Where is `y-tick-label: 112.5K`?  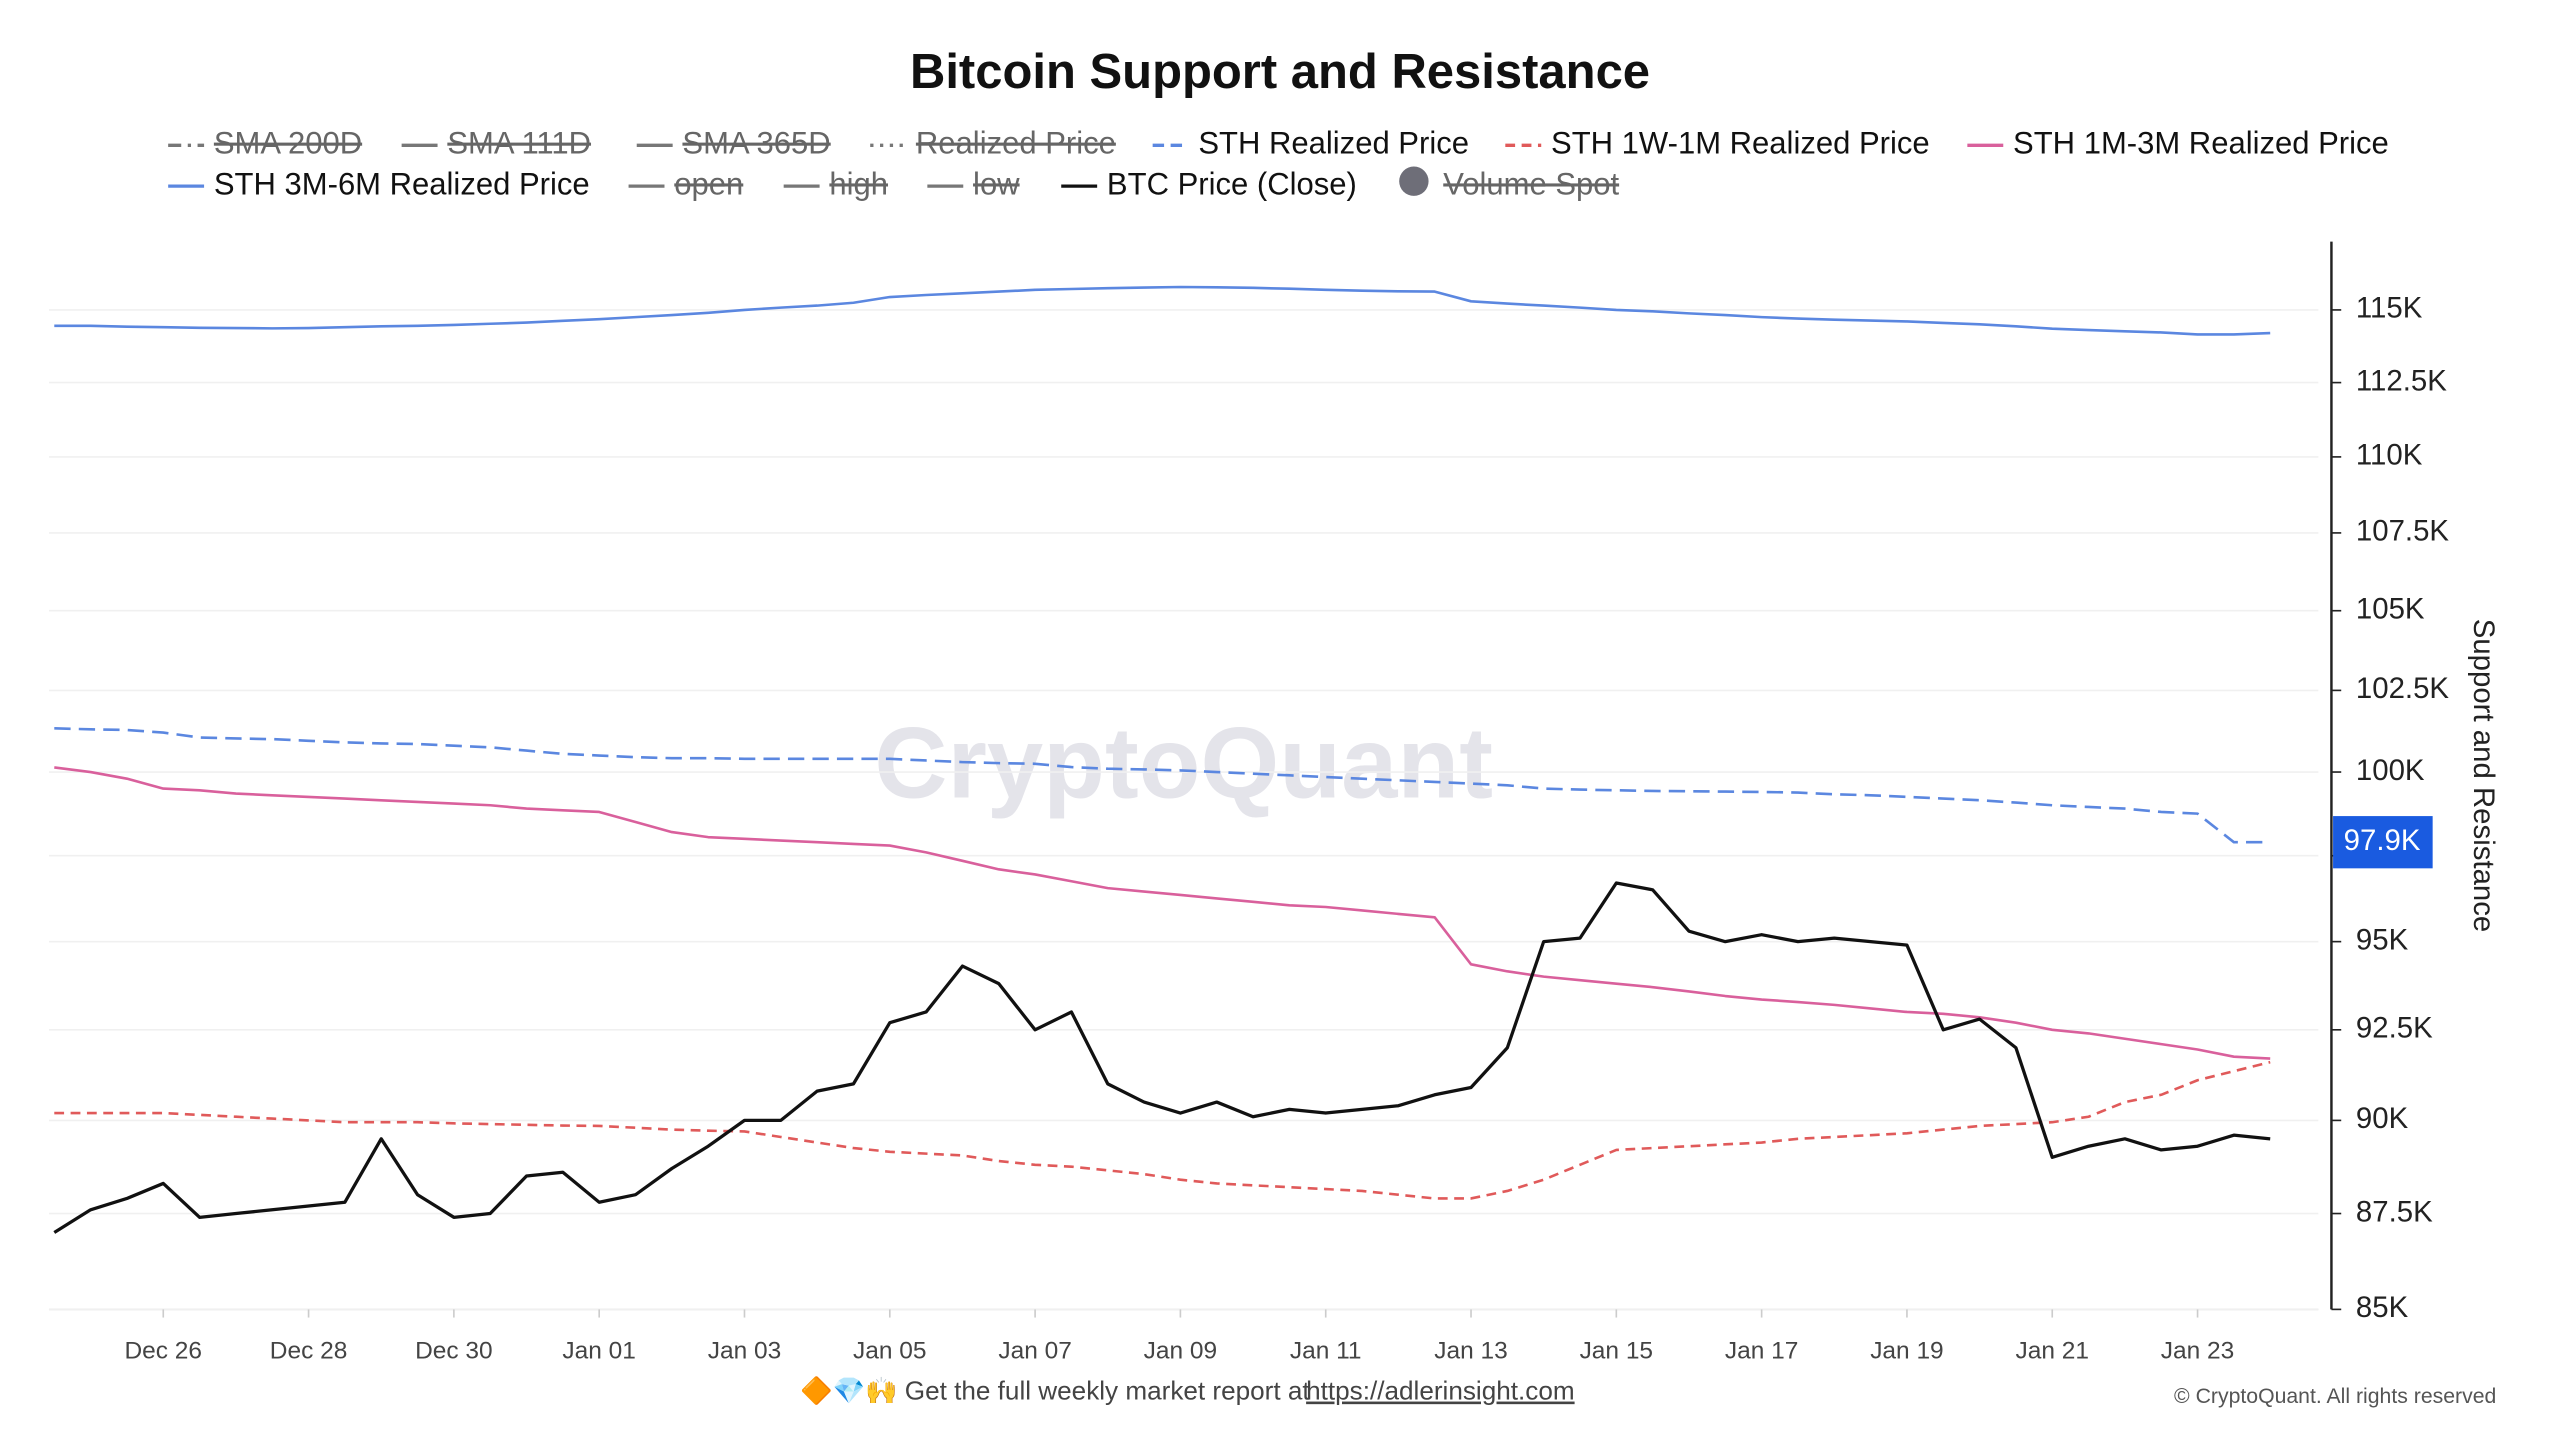 y-tick-label: 112.5K is located at coordinates (2401, 380).